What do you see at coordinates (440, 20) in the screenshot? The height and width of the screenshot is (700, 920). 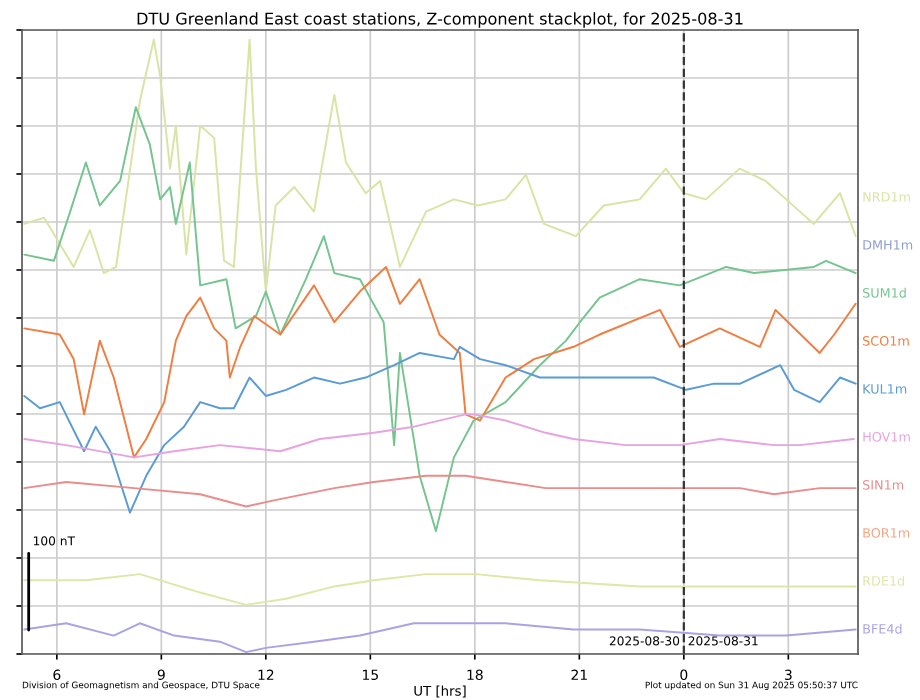 I see `chart-title: DTU Greenland East coast stations, Z-component stackplot, for 2025-08-31` at bounding box center [440, 20].